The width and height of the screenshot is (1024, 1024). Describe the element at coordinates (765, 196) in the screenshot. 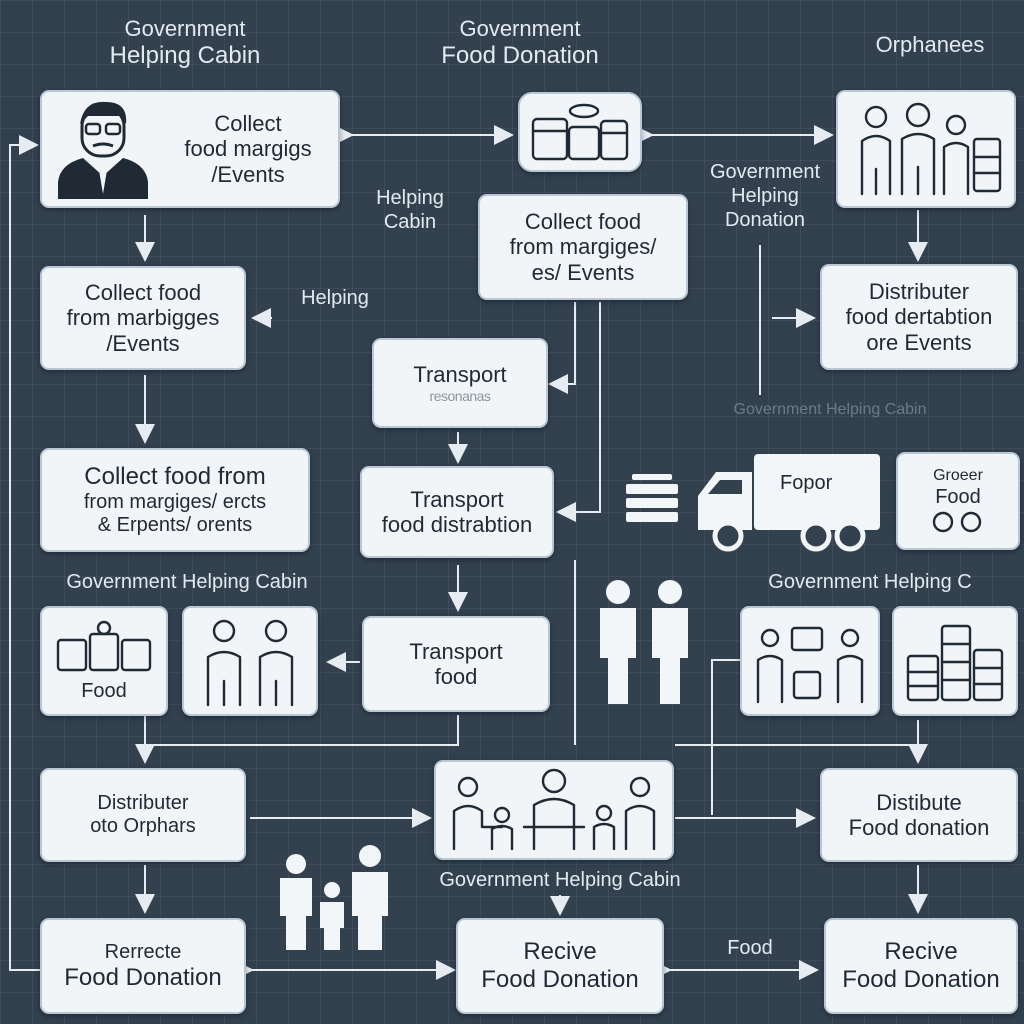

I see `label-gov-helping-donation: Government Helping Donation` at that location.